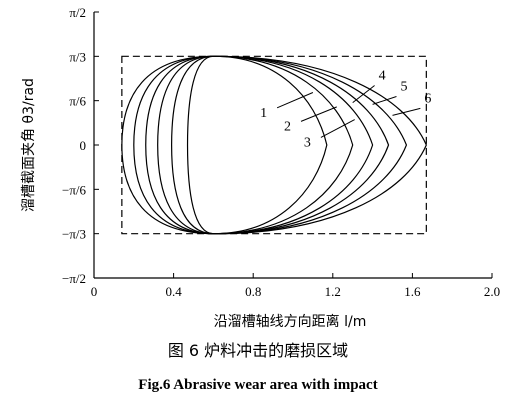 The width and height of the screenshot is (516, 400). Describe the element at coordinates (77, 56) in the screenshot. I see `y-tick-label: π/3` at that location.